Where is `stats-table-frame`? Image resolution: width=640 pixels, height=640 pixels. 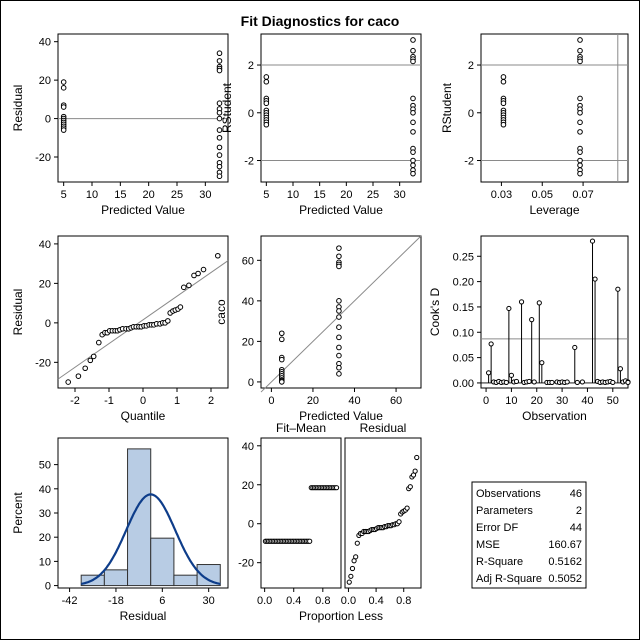 stats-table-frame is located at coordinates (529, 535).